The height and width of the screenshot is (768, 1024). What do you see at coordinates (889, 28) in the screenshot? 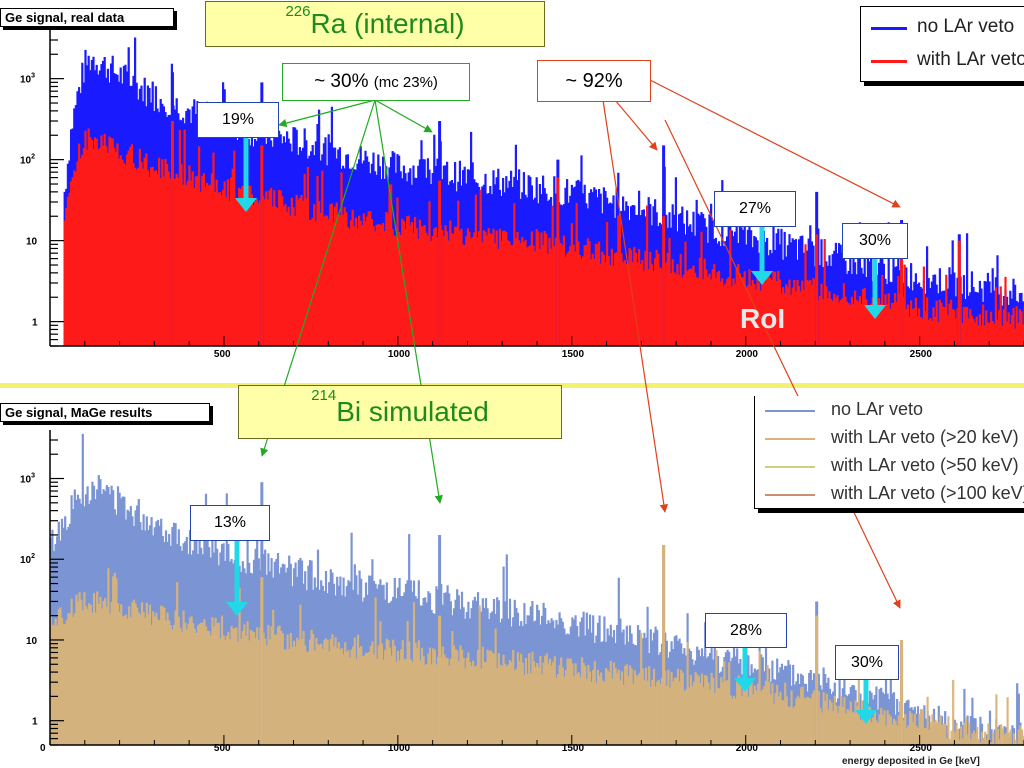
I see `legend-swatch-blue` at bounding box center [889, 28].